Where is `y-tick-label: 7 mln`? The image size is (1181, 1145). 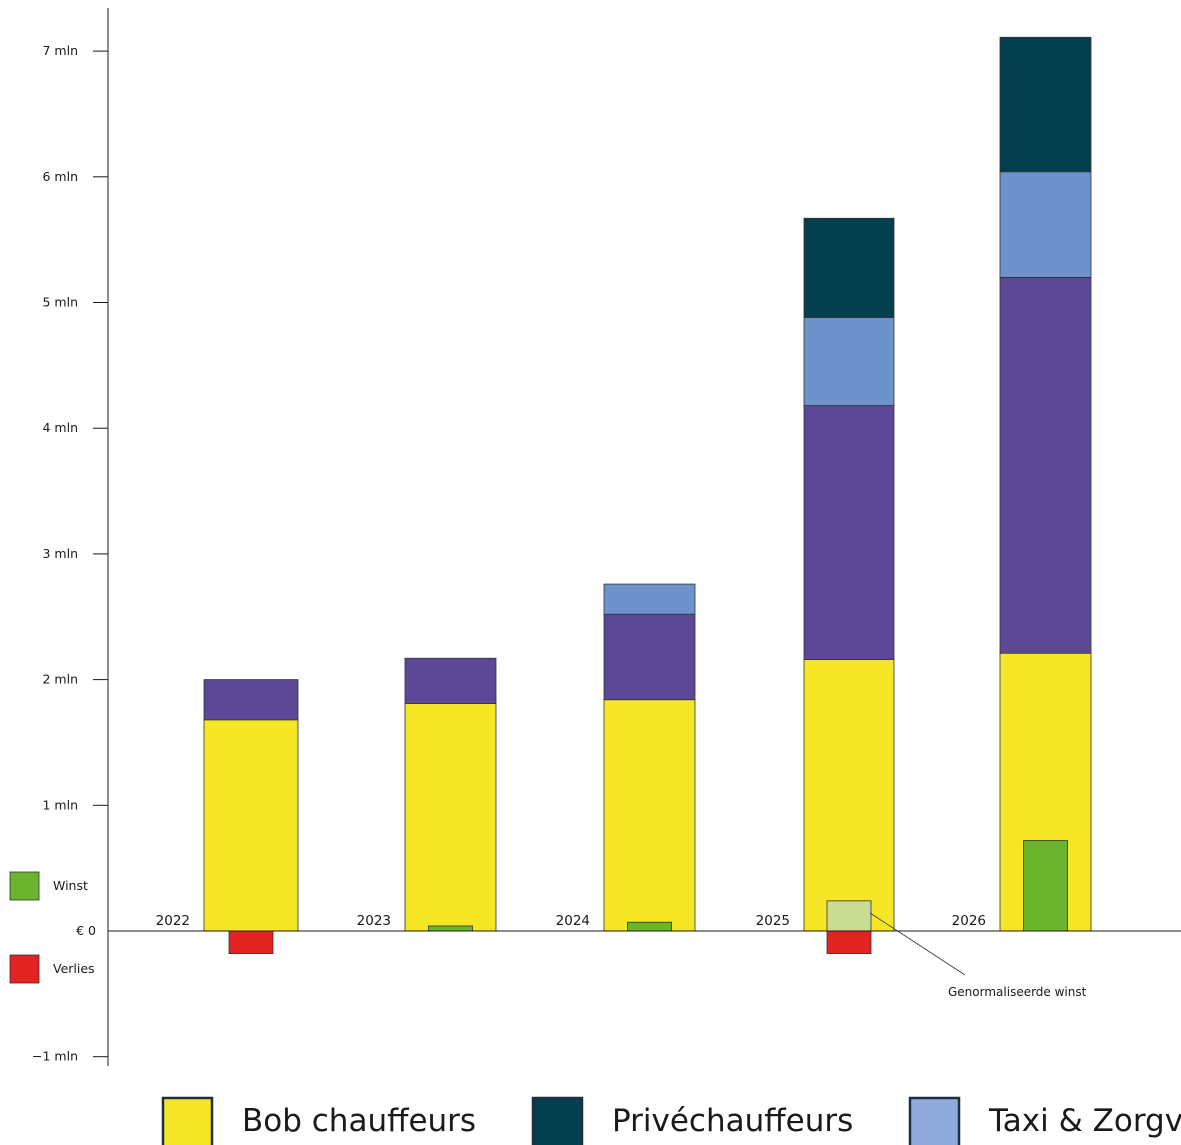
y-tick-label: 7 mln is located at coordinates (61, 50).